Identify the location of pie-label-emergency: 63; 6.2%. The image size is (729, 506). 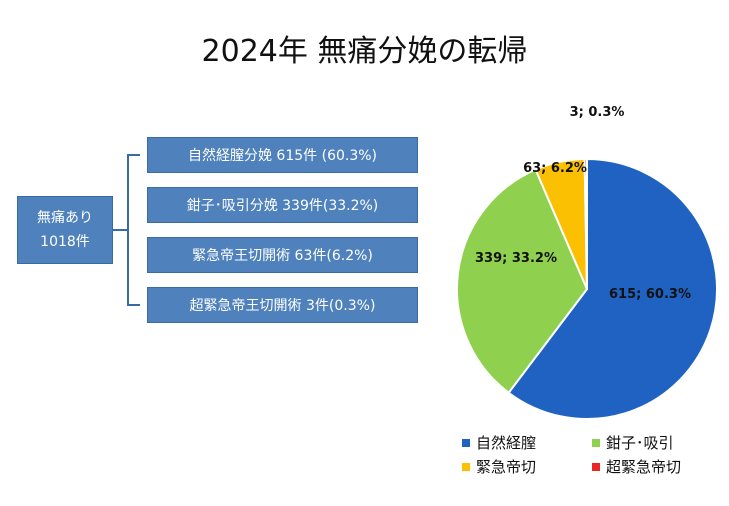
(555, 168).